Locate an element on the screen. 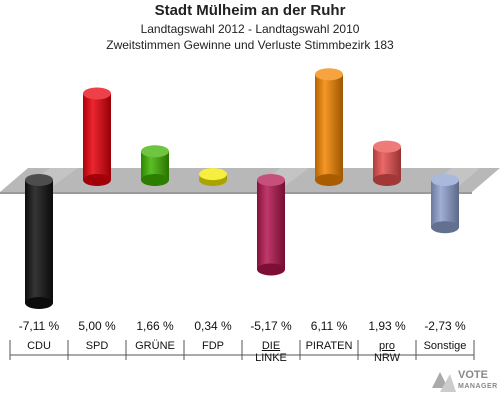 The image size is (500, 400). logo-text: VOTE MANAGER is located at coordinates (478, 381).